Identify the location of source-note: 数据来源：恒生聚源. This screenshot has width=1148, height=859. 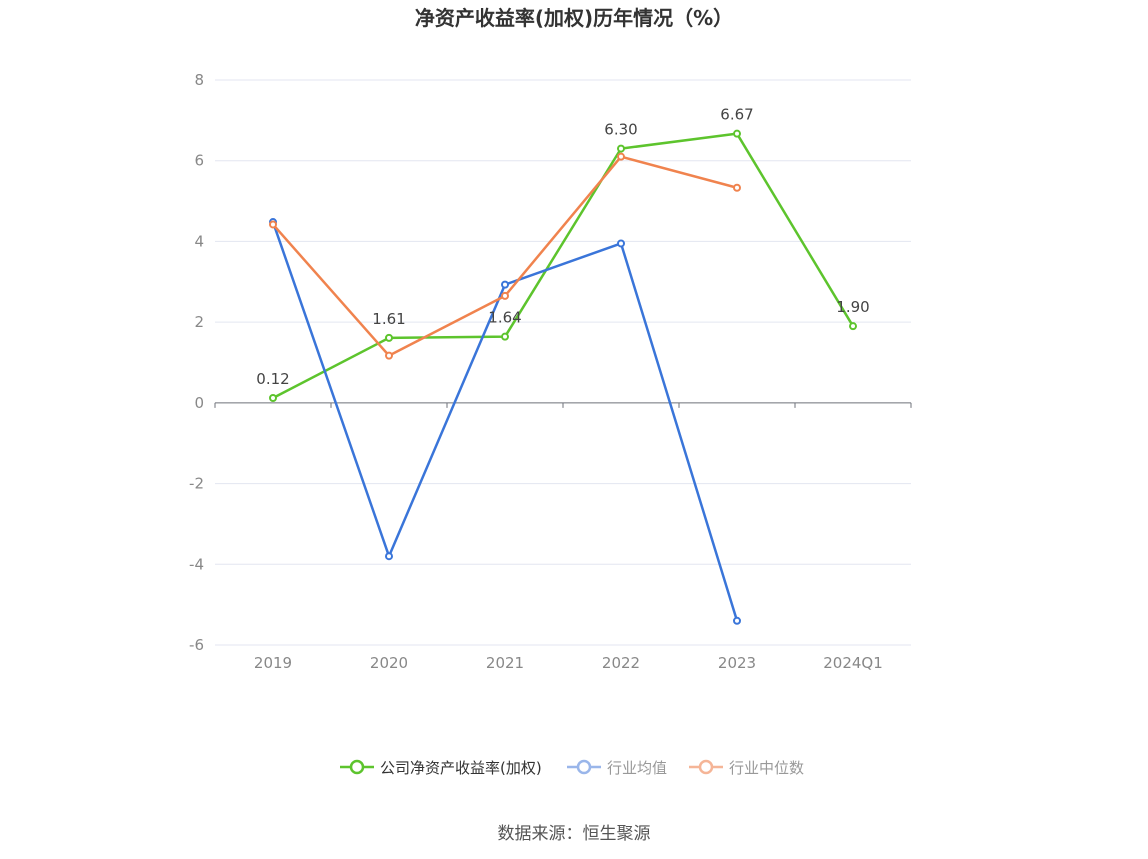
(574, 834).